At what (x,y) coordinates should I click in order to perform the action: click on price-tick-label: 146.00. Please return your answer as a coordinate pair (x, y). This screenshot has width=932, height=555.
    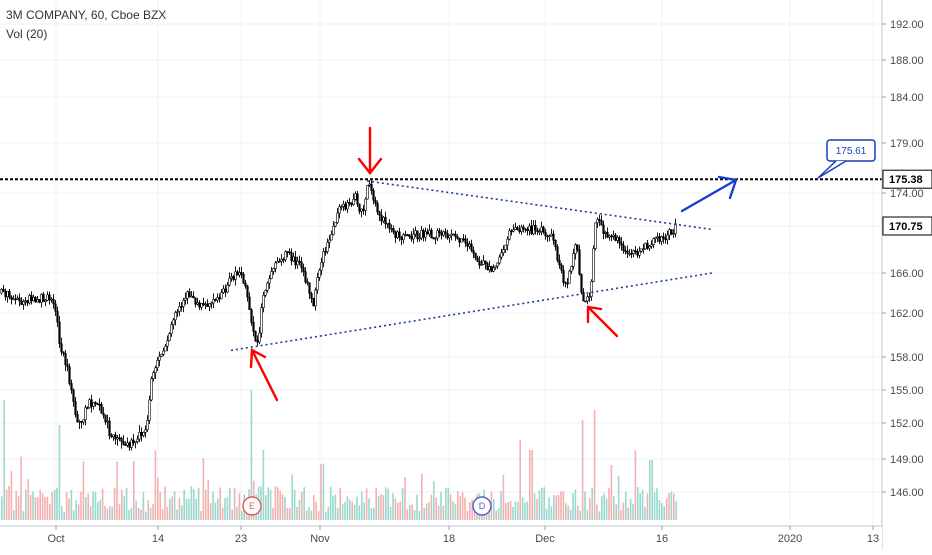
    Looking at the image, I should click on (907, 493).